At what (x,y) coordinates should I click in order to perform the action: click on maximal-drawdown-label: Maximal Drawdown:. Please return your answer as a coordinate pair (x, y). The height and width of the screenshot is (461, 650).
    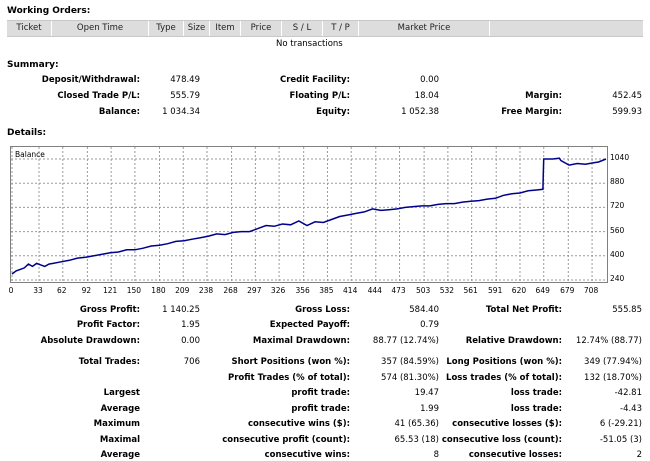
    Looking at the image, I should click on (301, 341).